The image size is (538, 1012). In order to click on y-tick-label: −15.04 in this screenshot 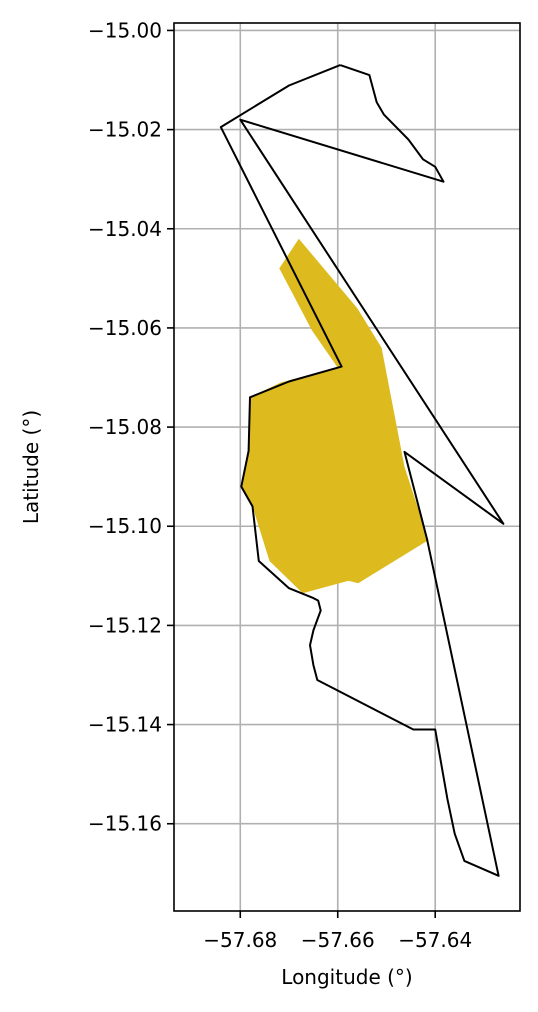, I will do `click(125, 229)`.